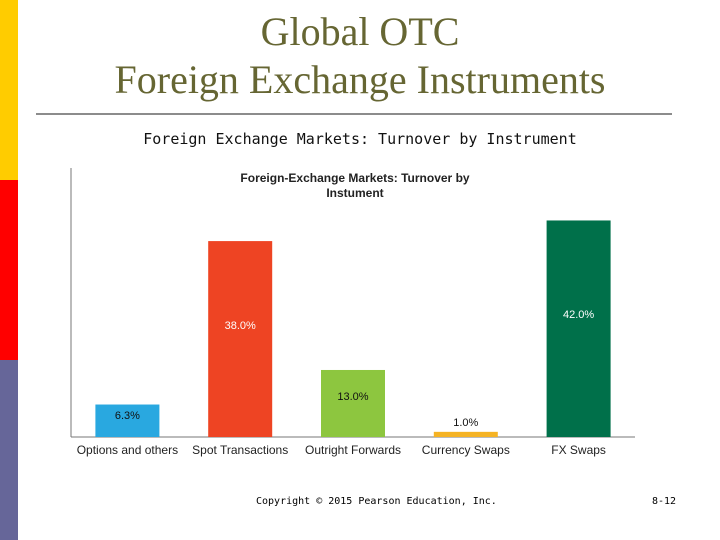 The width and height of the screenshot is (720, 540). Describe the element at coordinates (240, 450) in the screenshot. I see `x-category-label: Spot Transactions` at that location.